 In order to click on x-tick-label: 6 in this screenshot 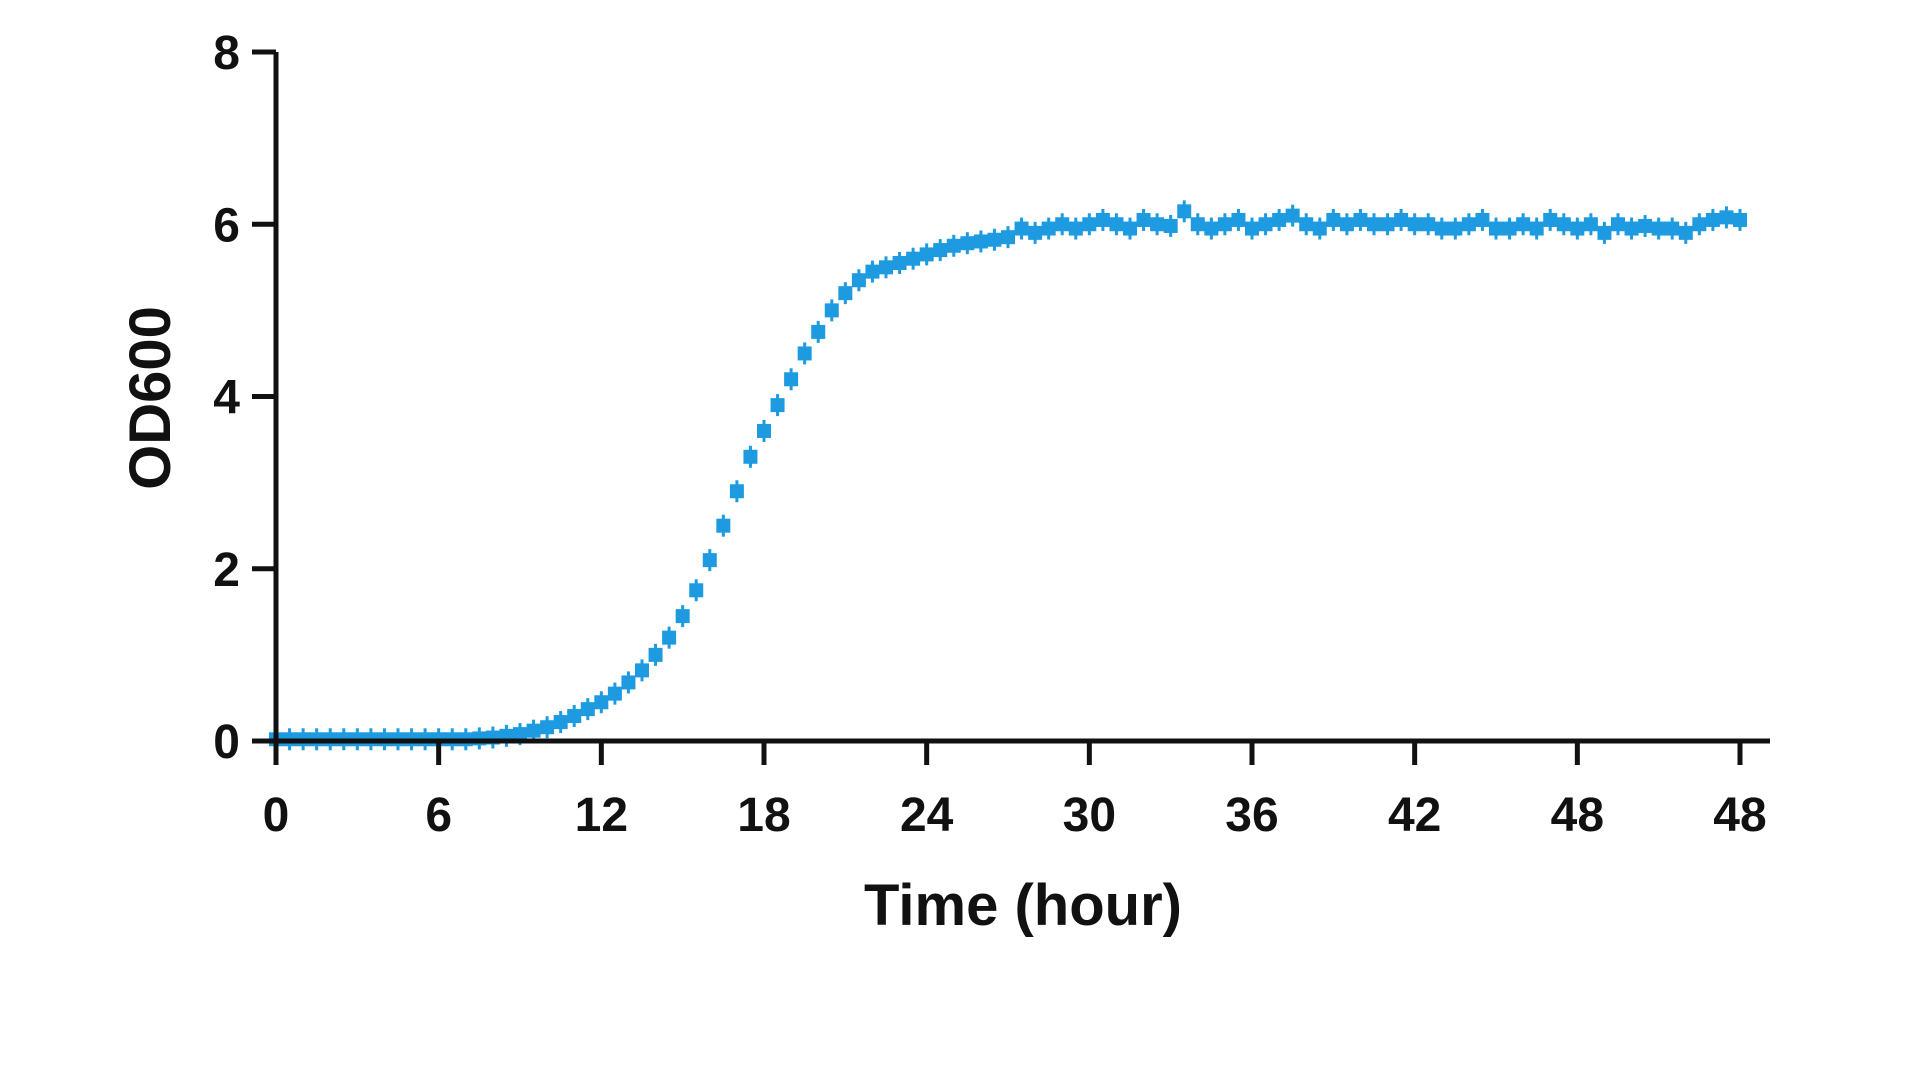, I will do `click(438, 815)`.